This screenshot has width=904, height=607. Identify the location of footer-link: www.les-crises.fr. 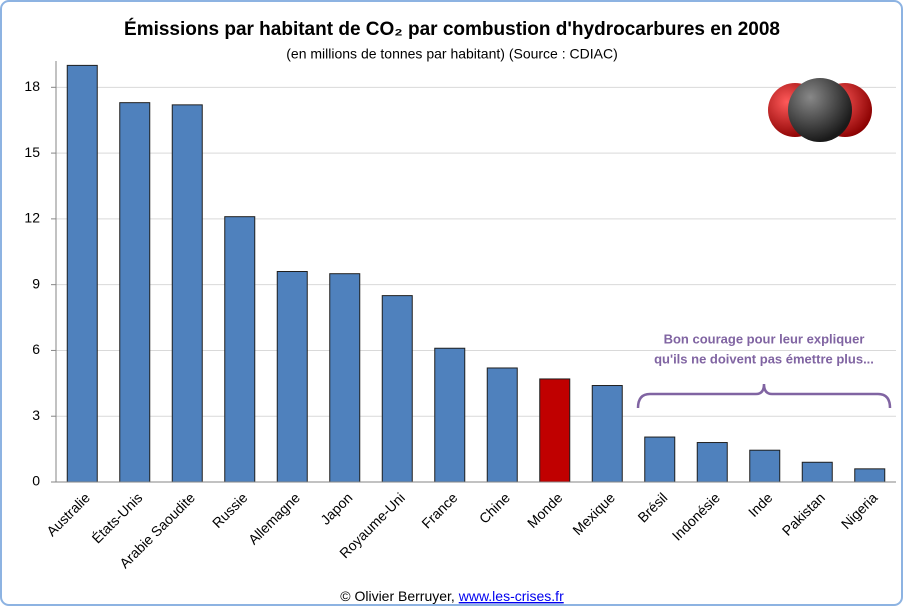
(511, 596).